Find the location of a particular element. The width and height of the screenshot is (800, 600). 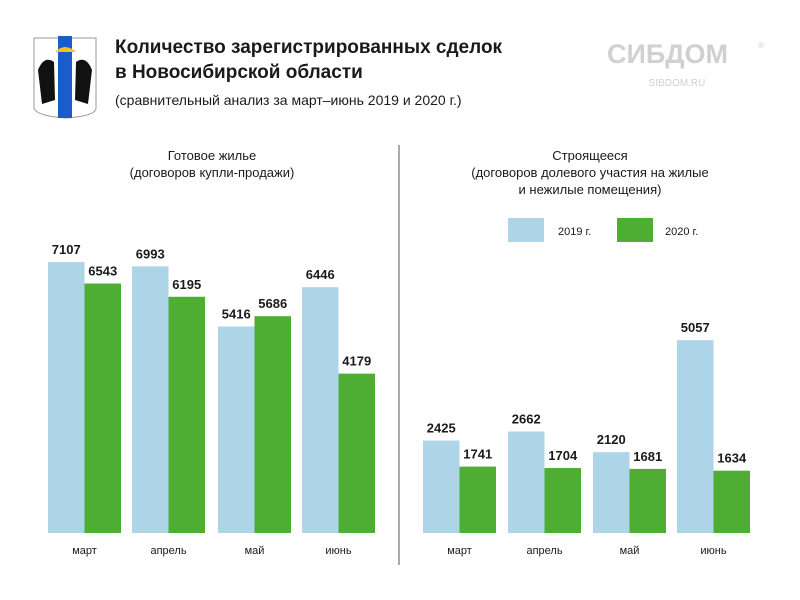

data-label: 1681 is located at coordinates (647, 456).